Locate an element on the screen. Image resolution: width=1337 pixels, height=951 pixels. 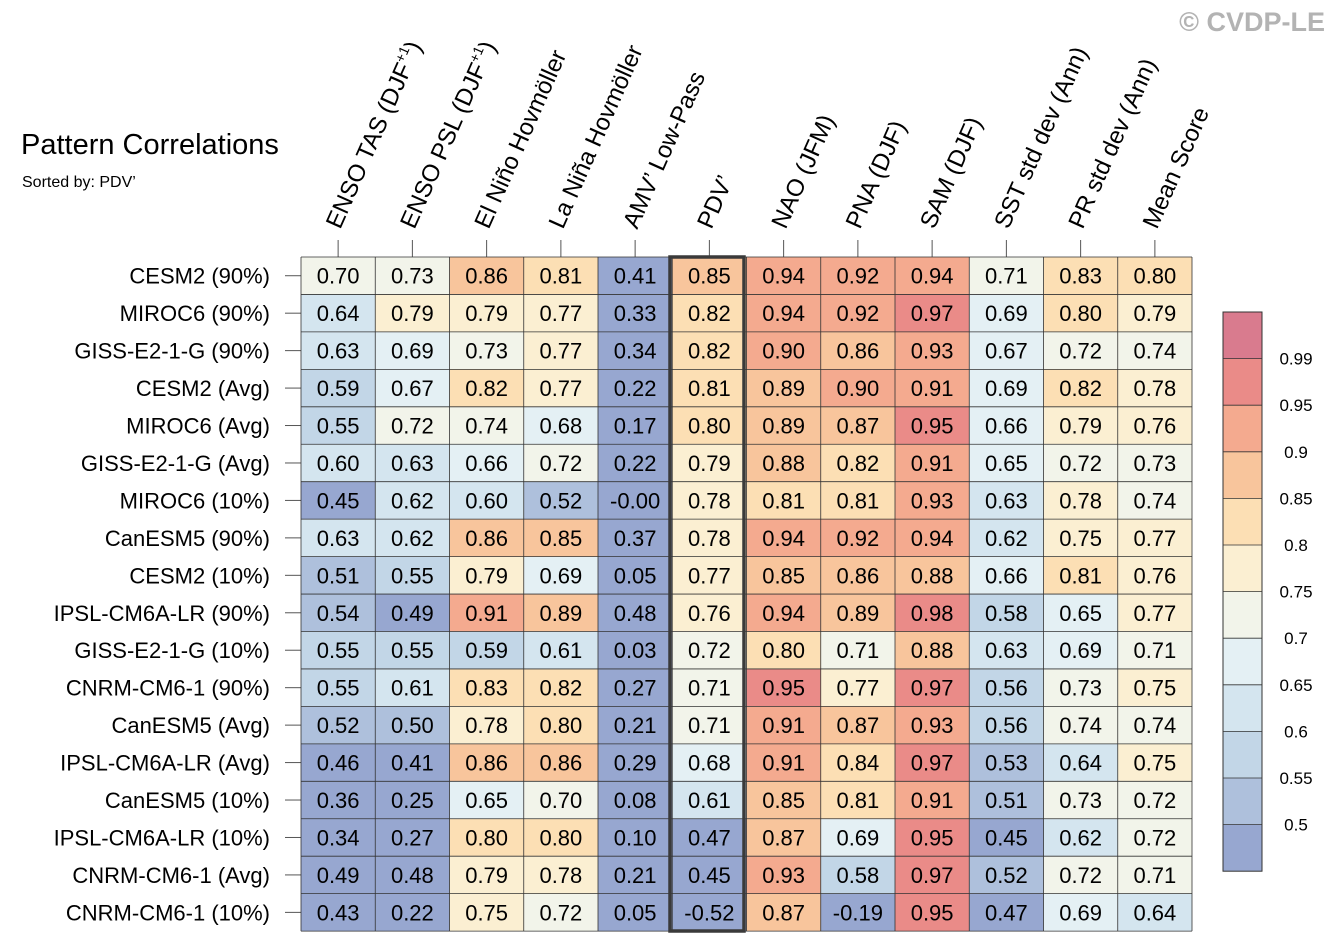
cell-value: 0.36 is located at coordinates (338, 800).